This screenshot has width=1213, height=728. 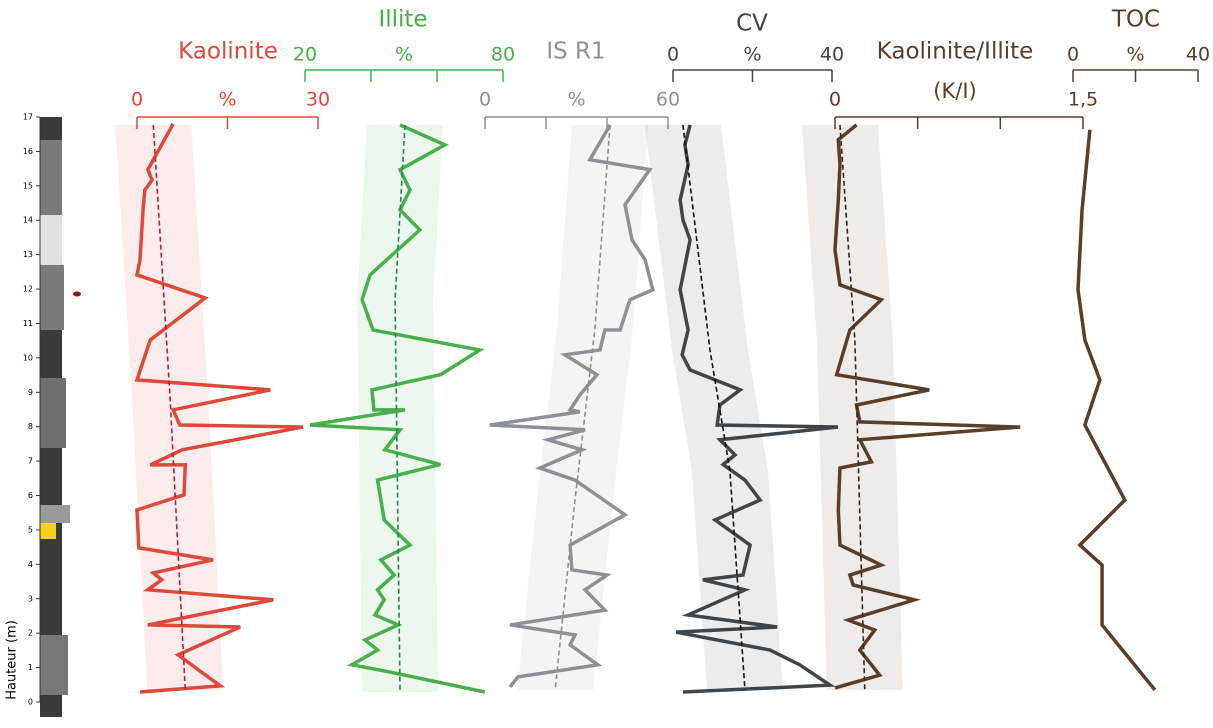 What do you see at coordinates (30, 564) in the screenshot?
I see `depth-tick-label: 4` at bounding box center [30, 564].